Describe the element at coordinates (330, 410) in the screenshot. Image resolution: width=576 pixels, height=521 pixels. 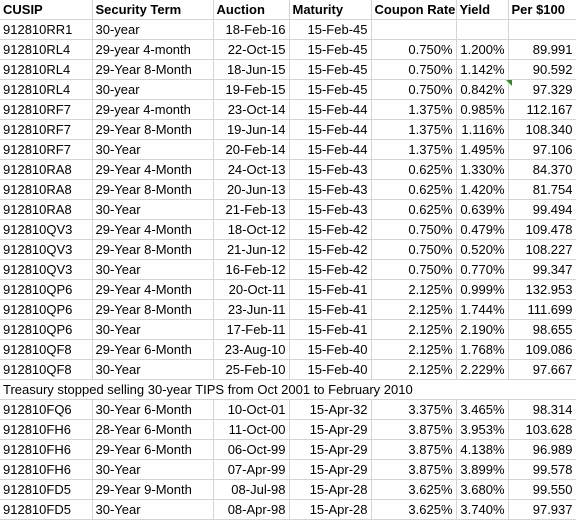
I see `cell-maturity: 15-Apr-32` at that location.